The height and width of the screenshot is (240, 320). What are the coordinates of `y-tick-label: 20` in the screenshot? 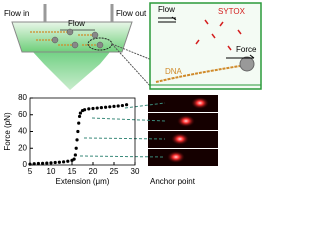 It's located at (22, 147).